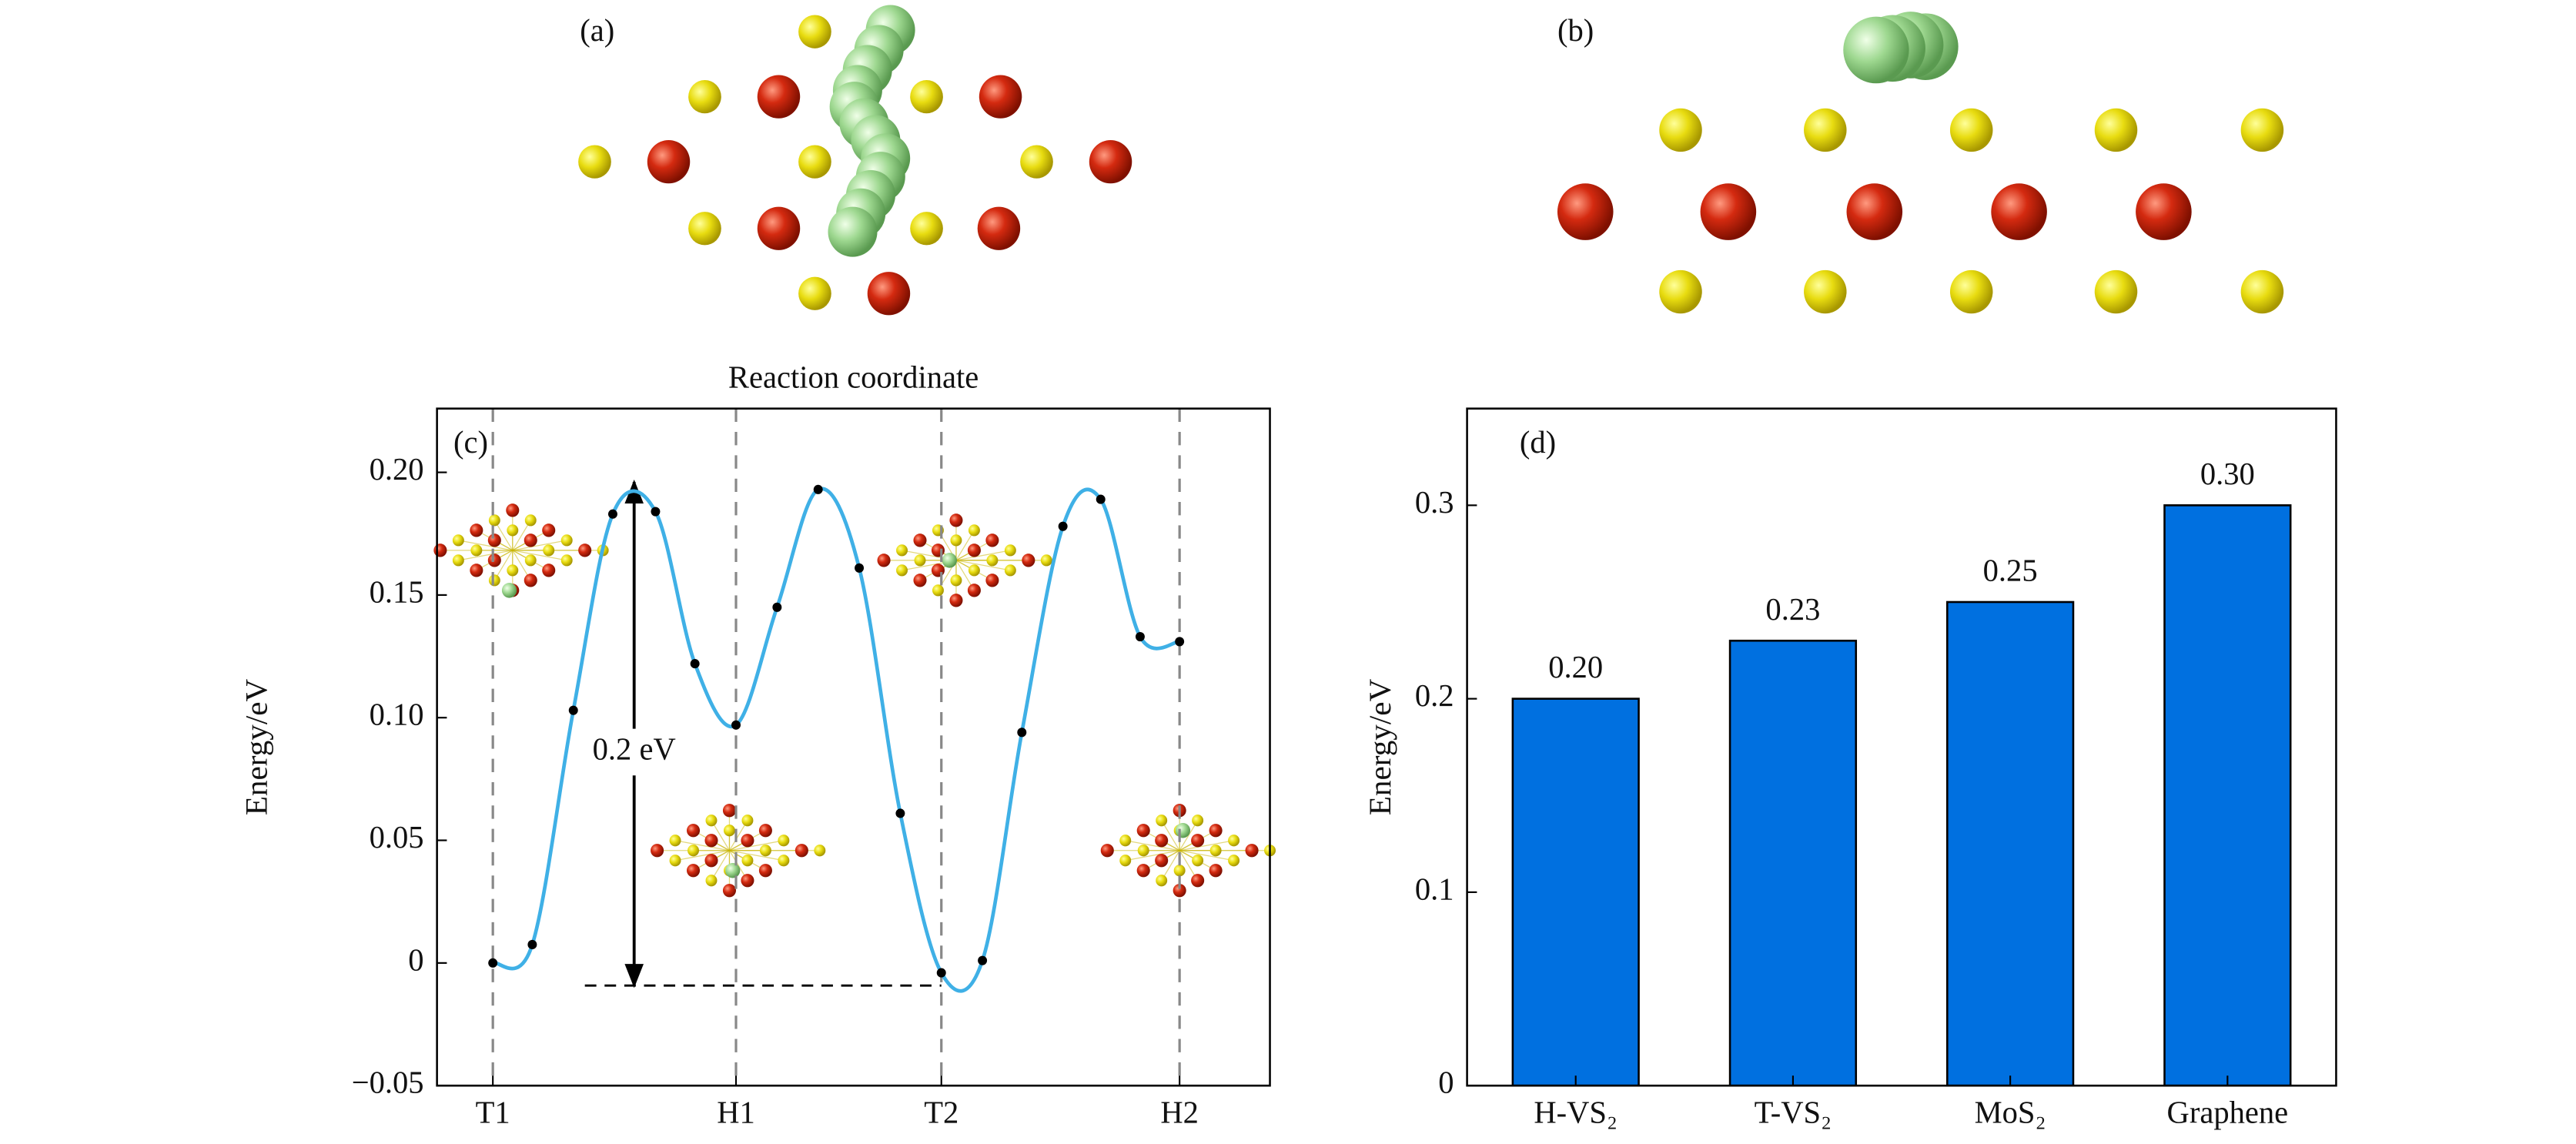 The height and width of the screenshot is (1144, 2576). Describe the element at coordinates (493, 1112) in the screenshot. I see `x-tick-label: T1` at that location.